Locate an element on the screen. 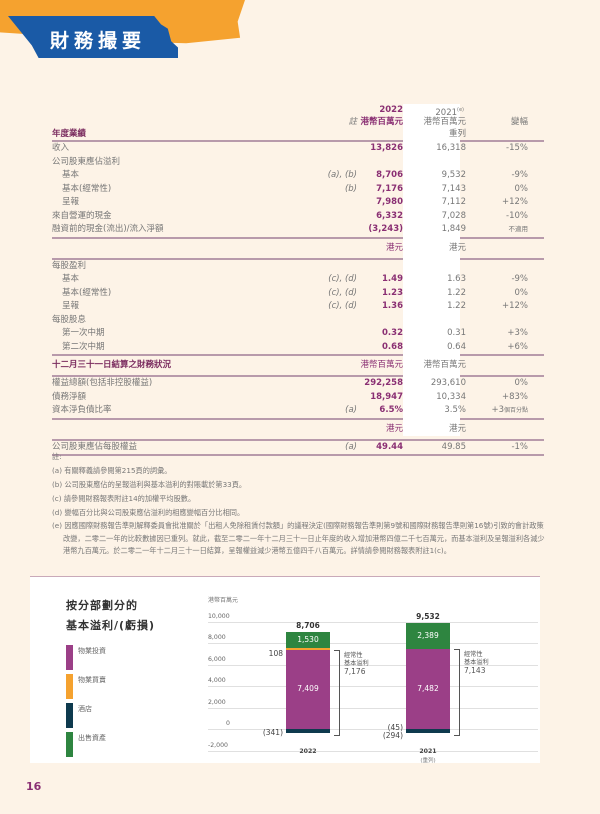 This screenshot has height=814, width=600. bar-total-label: 8,706 is located at coordinates (308, 625).